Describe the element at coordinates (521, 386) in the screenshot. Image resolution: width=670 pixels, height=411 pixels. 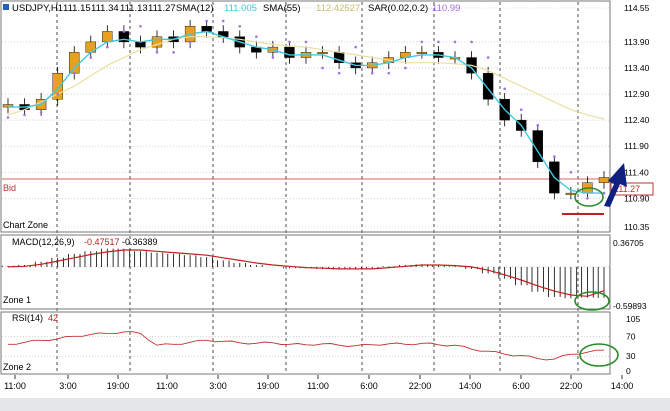
I see `time-tick-label: 6:00` at that location.